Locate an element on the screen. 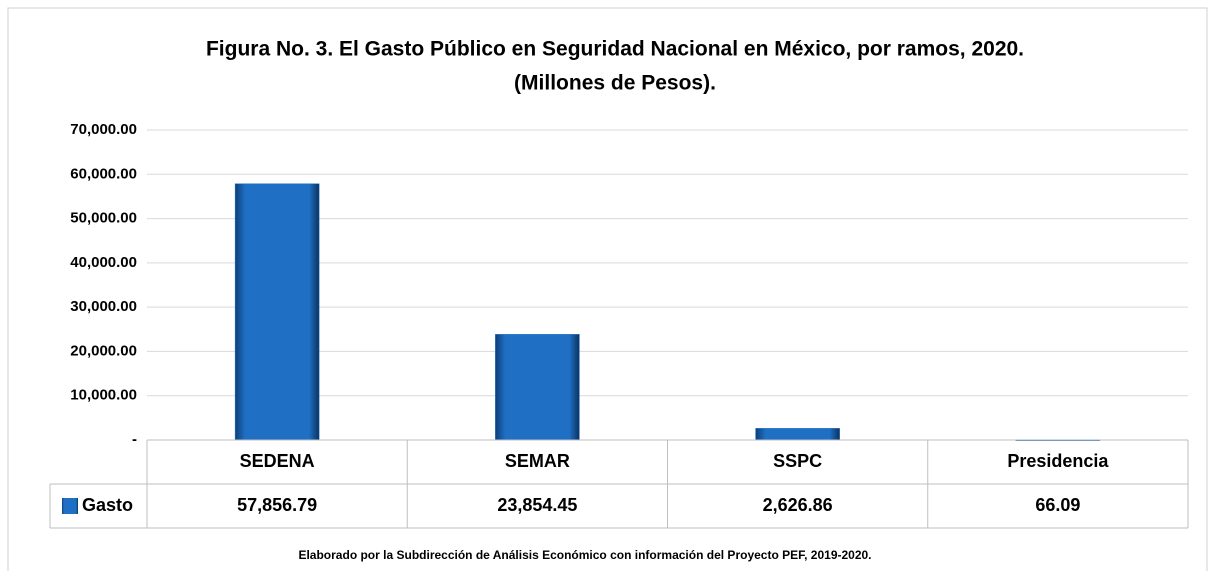 Image resolution: width=1215 pixels, height=571 pixels. y-tick-label: 40,000.00 is located at coordinates (103, 262).